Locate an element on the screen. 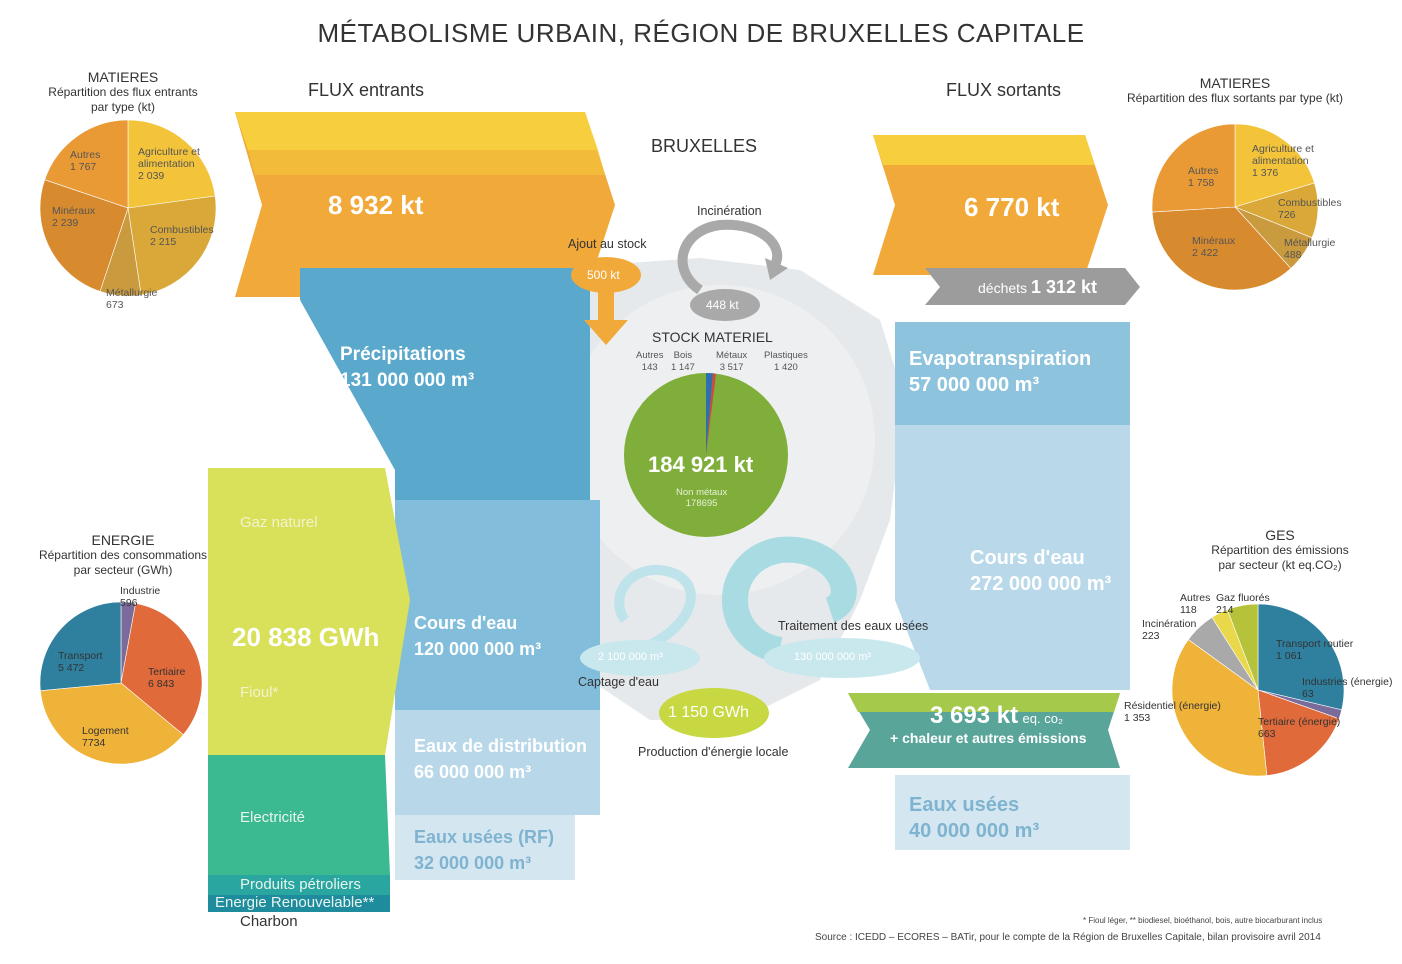 The width and height of the screenshot is (1402, 964). pie-energy-label-tertiaire: Tertiaire 6 843 is located at coordinates (167, 678).